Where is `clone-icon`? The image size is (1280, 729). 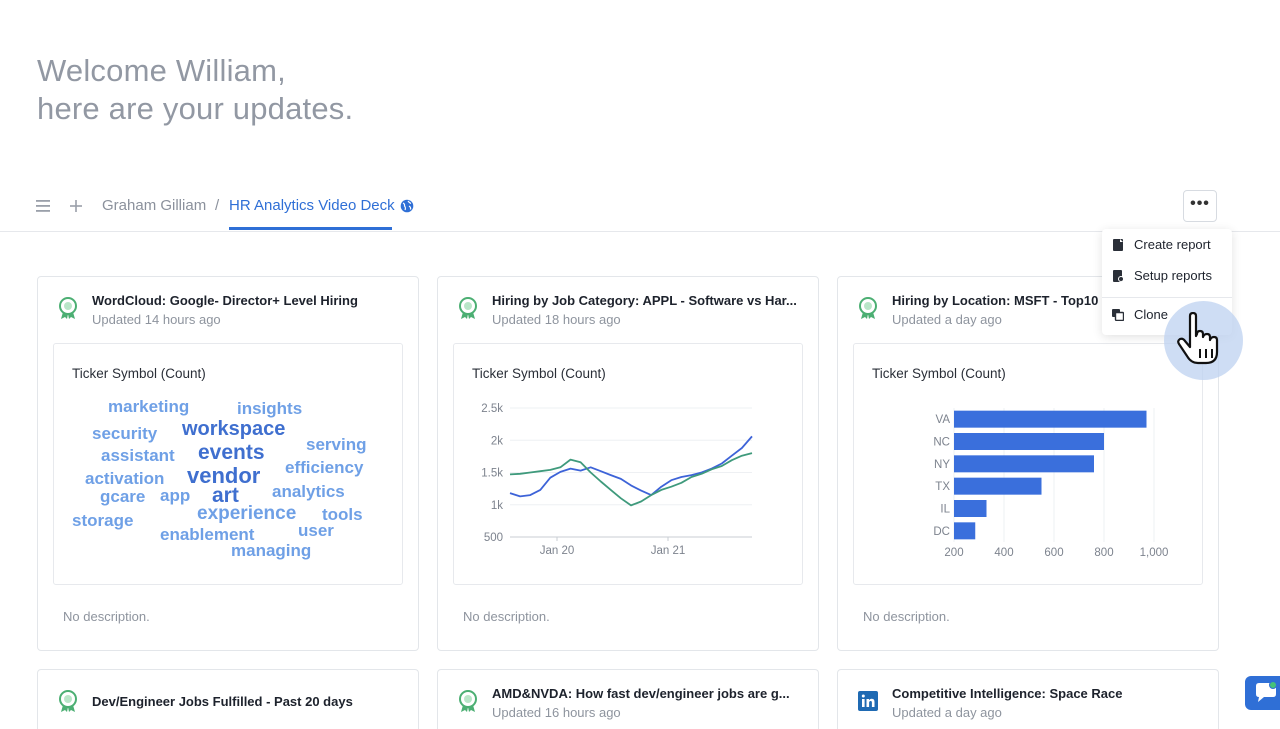 clone-icon is located at coordinates (1118, 315).